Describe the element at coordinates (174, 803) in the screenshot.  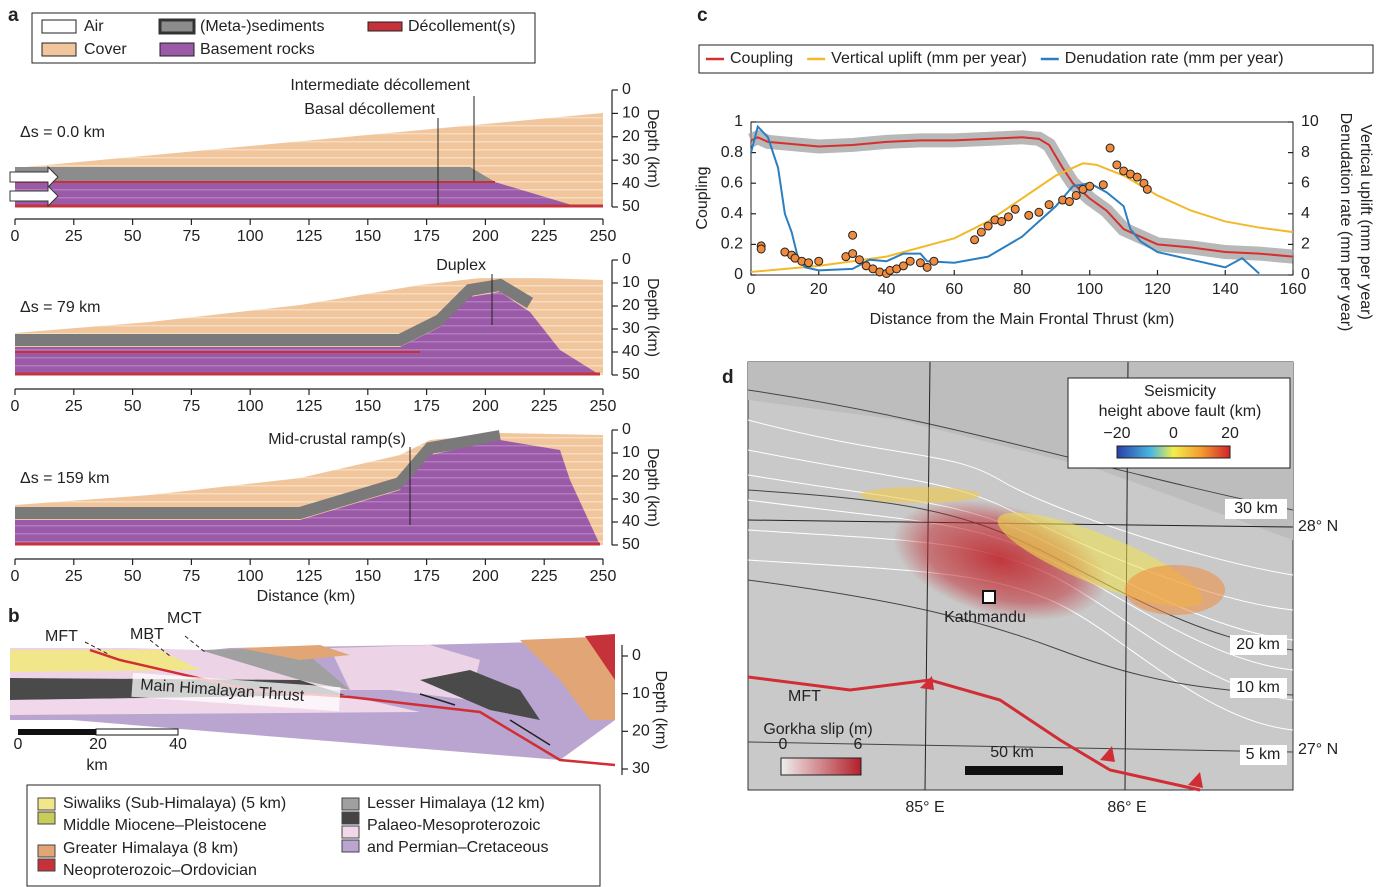
I see `legend-text: Siwaliks (Sub-Himalaya) (5 km)` at that location.